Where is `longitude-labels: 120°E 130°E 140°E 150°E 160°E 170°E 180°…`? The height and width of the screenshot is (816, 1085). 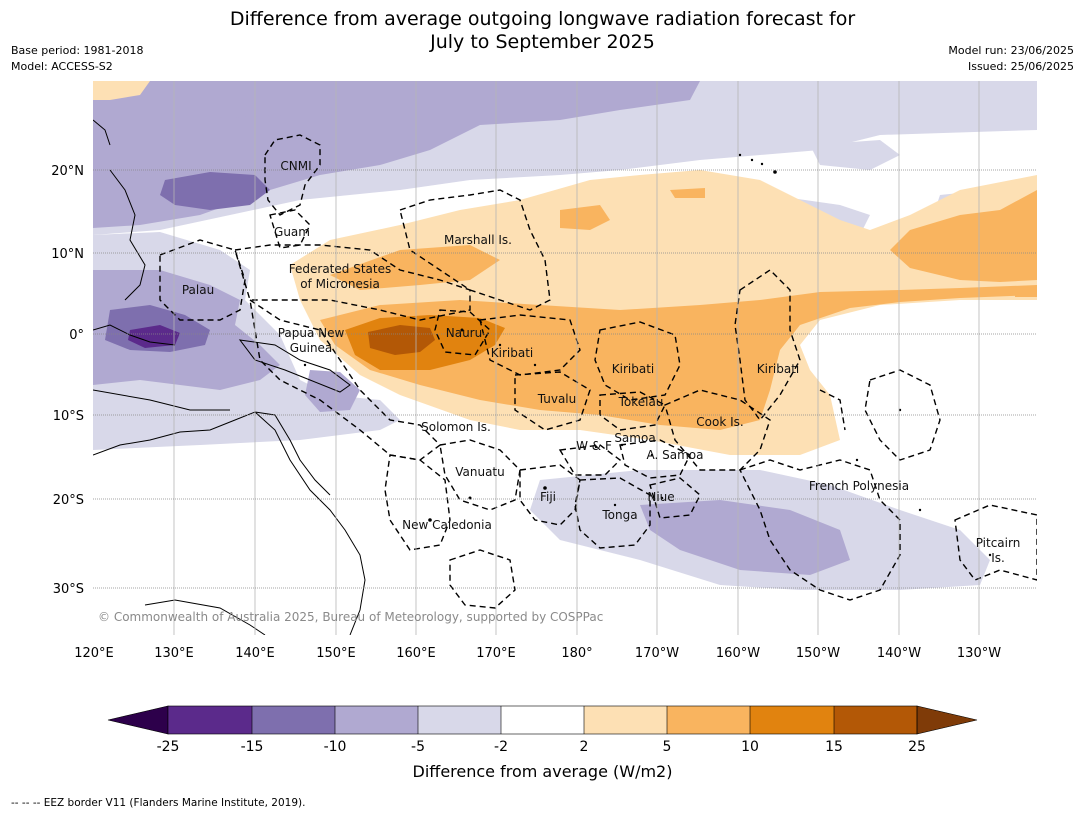
longitude-labels: 120°E 130°E 140°E 150°E 160°E 170°E 180°… is located at coordinates (537, 653).